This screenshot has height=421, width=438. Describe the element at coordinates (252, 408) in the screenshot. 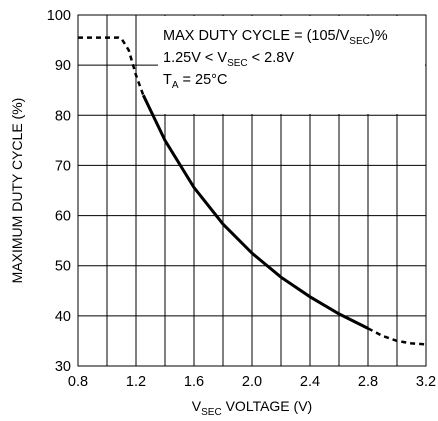

I see `x-axis-label: VSEC VOLTAGE (V)` at that location.